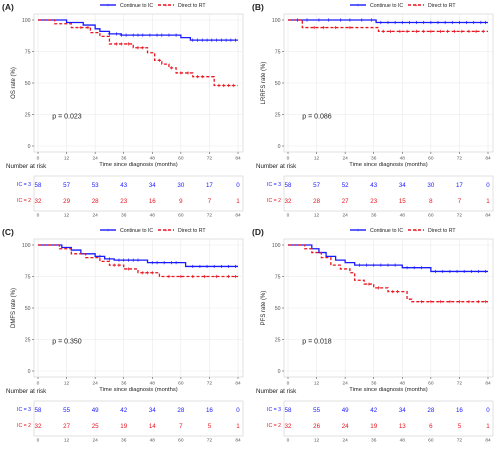 The height and width of the screenshot is (450, 500). I want to click on x-axis-title: Time since diagnosis (months), so click(388, 165).